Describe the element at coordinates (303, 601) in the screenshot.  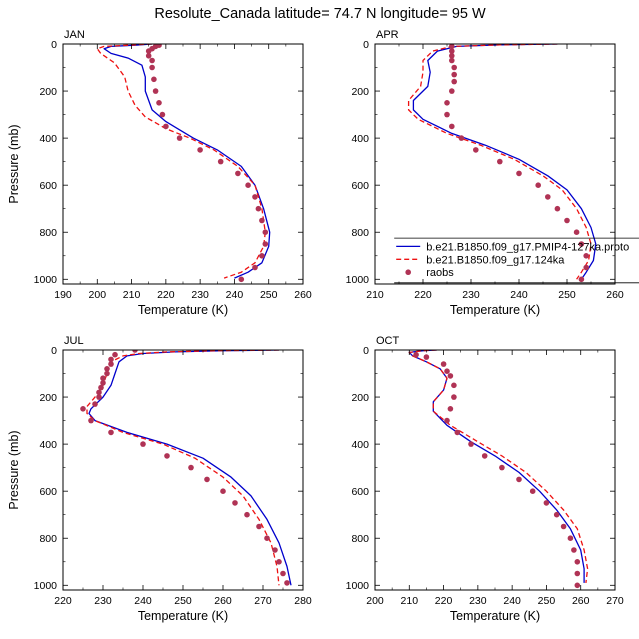
I see `x-tick-label: 280` at that location.